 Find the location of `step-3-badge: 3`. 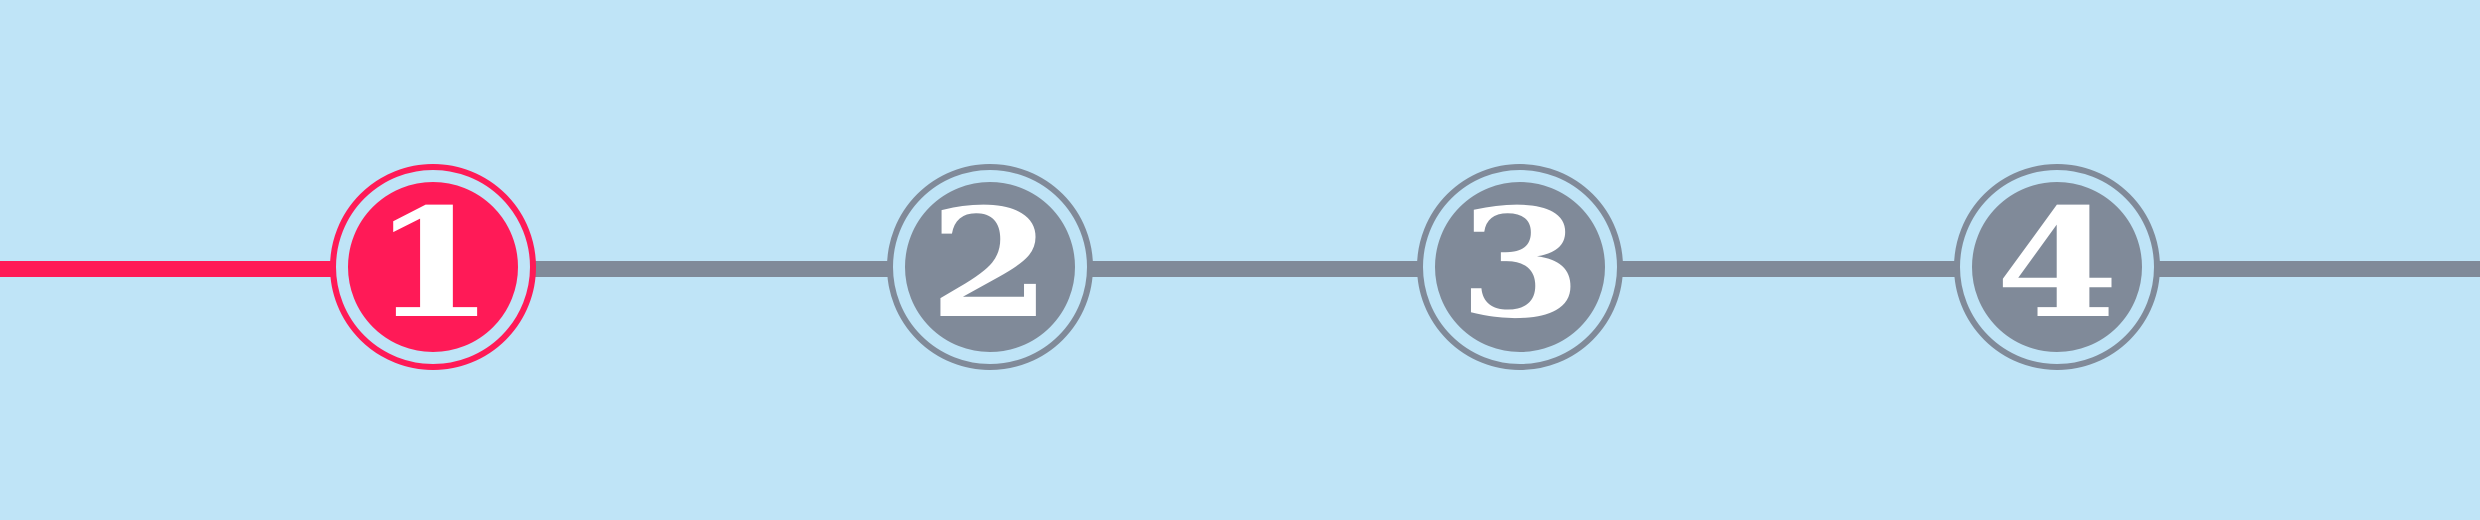

step-3-badge: 3 is located at coordinates (1520, 267).